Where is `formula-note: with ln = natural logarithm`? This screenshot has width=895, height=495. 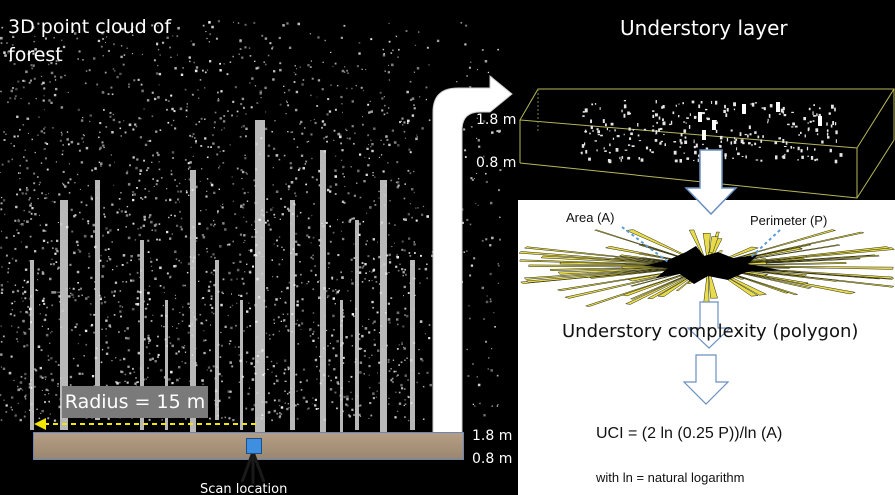 formula-note: with ln = natural logarithm is located at coordinates (670, 477).